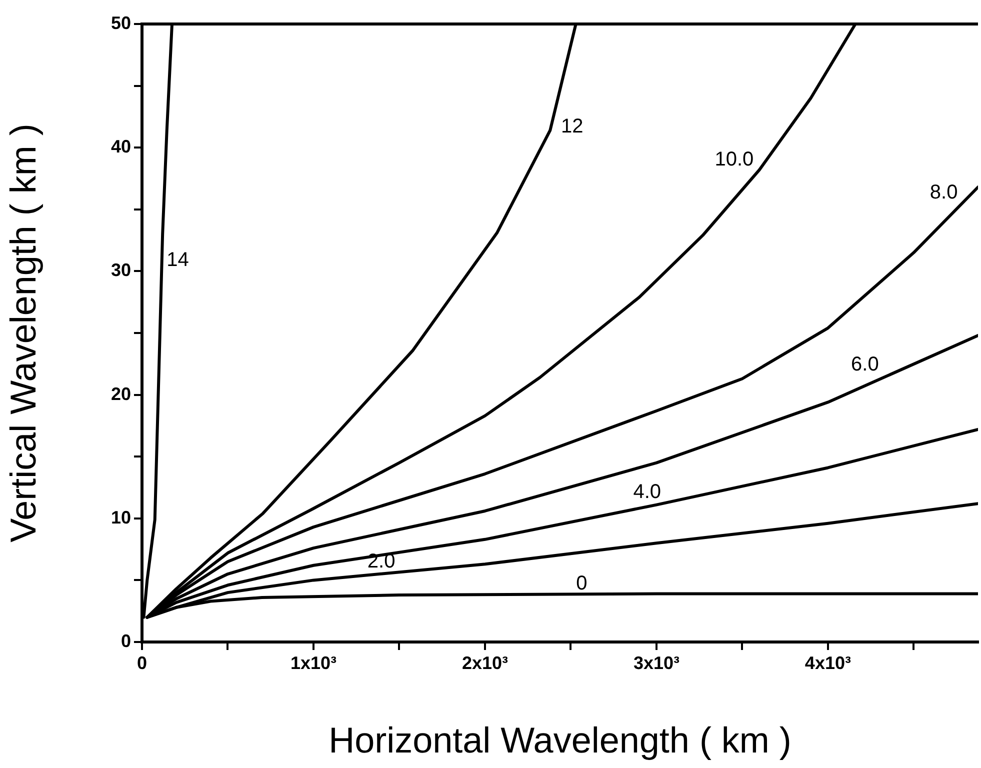 This screenshot has width=981, height=768. Describe the element at coordinates (865, 365) in the screenshot. I see `annotation: 6.0` at that location.